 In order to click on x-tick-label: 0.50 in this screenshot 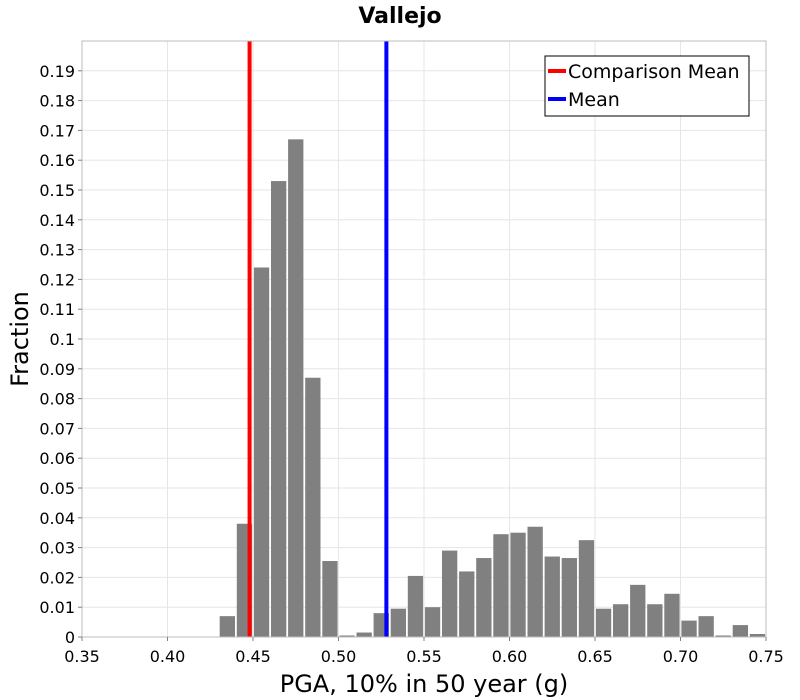, I will do `click(339, 656)`.